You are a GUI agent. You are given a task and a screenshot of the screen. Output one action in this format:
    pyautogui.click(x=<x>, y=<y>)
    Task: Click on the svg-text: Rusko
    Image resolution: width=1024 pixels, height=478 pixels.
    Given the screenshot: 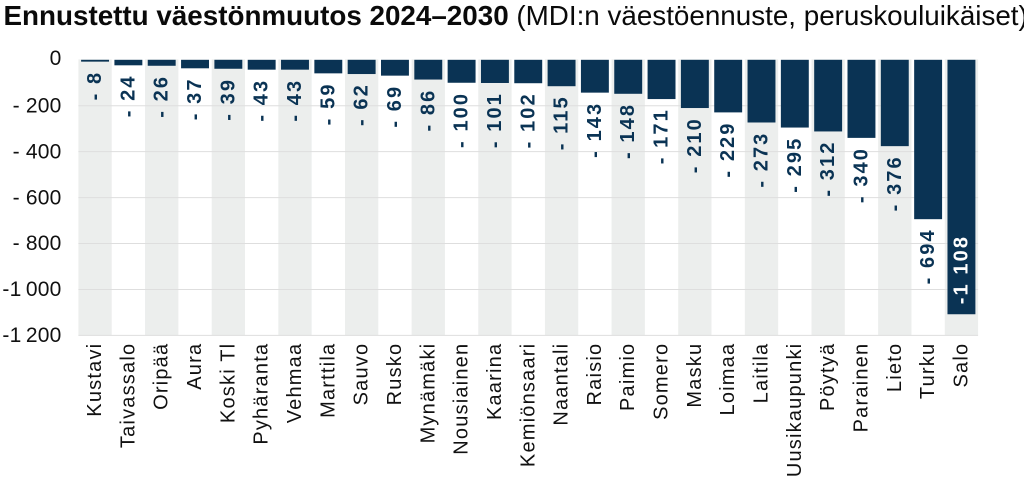 What is the action you would take?
    pyautogui.click(x=395, y=374)
    